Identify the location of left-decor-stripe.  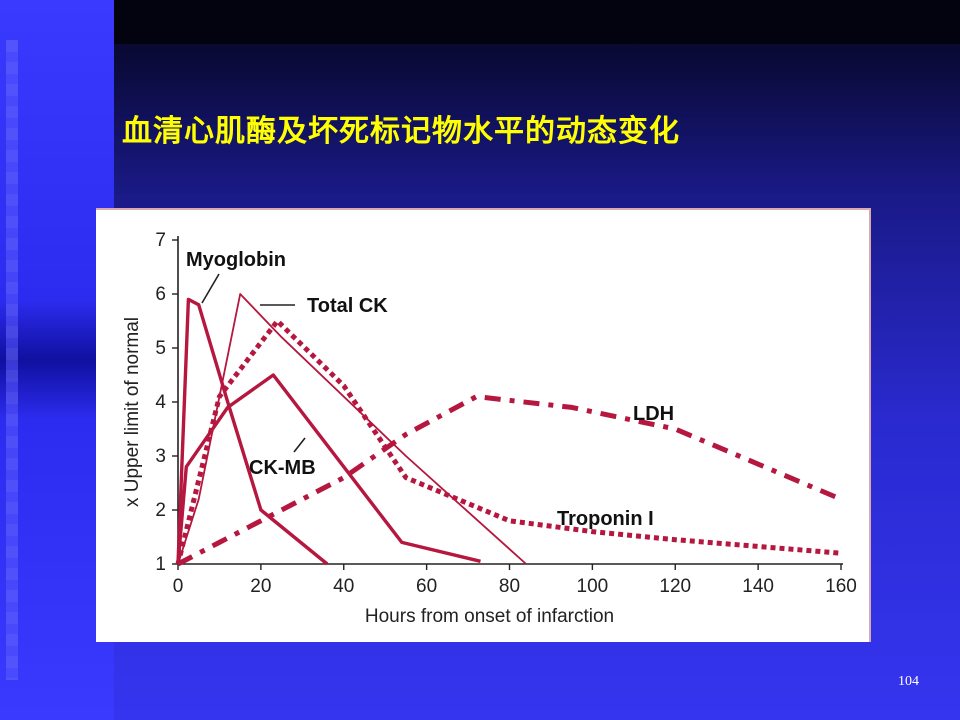
(57, 360).